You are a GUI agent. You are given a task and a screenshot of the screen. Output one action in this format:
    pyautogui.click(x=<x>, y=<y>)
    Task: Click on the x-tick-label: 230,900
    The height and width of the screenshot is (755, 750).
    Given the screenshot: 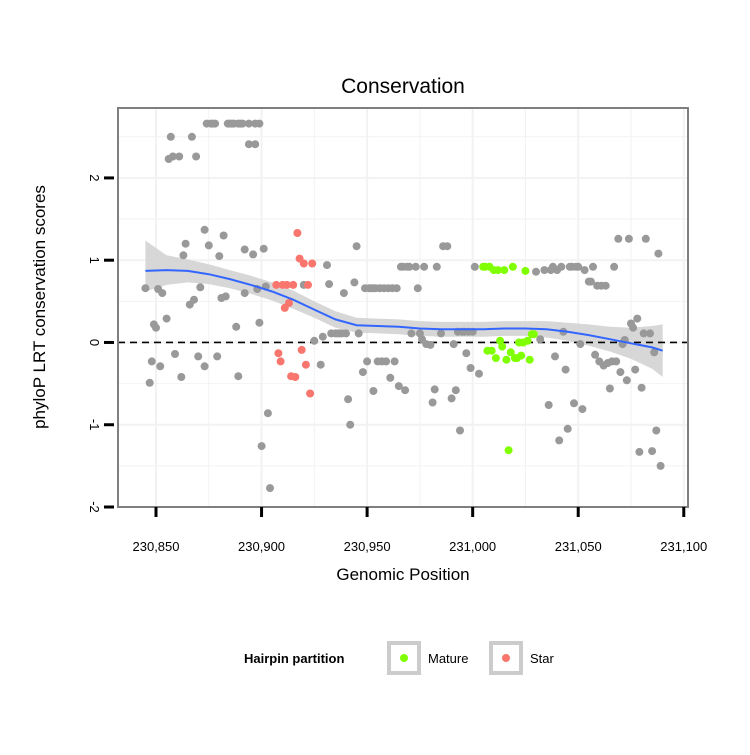 What is the action you would take?
    pyautogui.click(x=261, y=546)
    